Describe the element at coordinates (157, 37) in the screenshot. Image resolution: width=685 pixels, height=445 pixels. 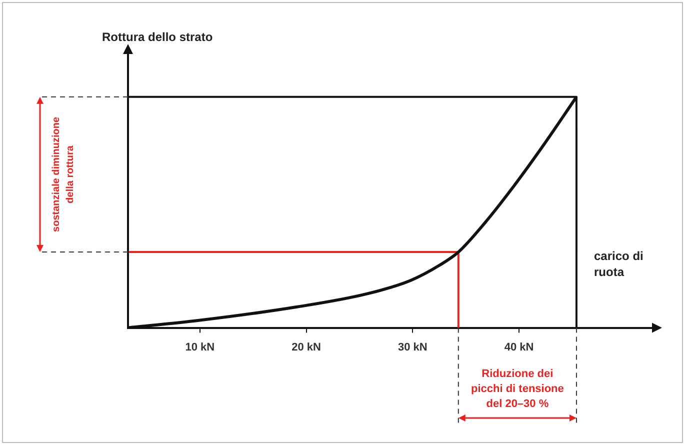
I see `y-axis-title: Rottura dello strato` at that location.